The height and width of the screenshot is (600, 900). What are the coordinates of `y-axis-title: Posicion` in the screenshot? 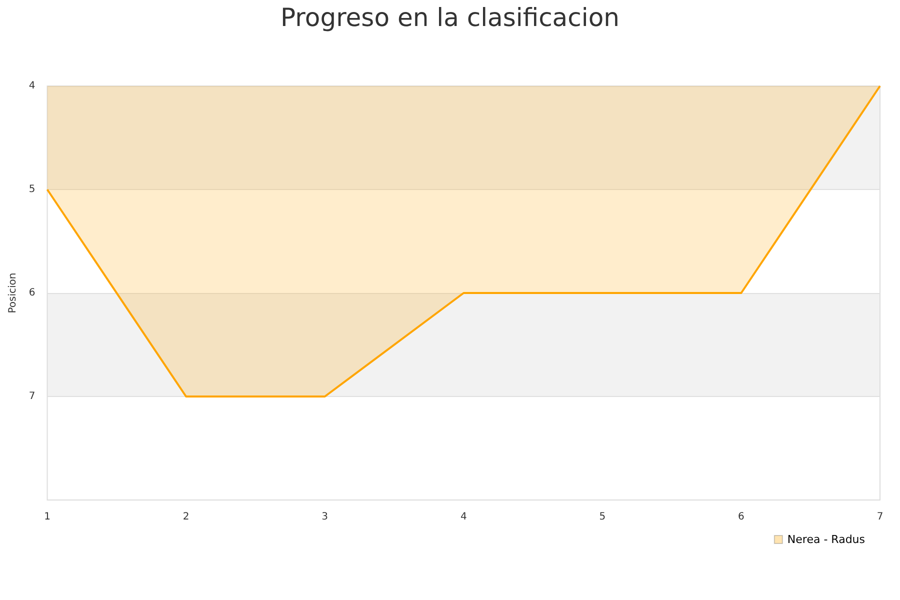 It's located at (13, 293).